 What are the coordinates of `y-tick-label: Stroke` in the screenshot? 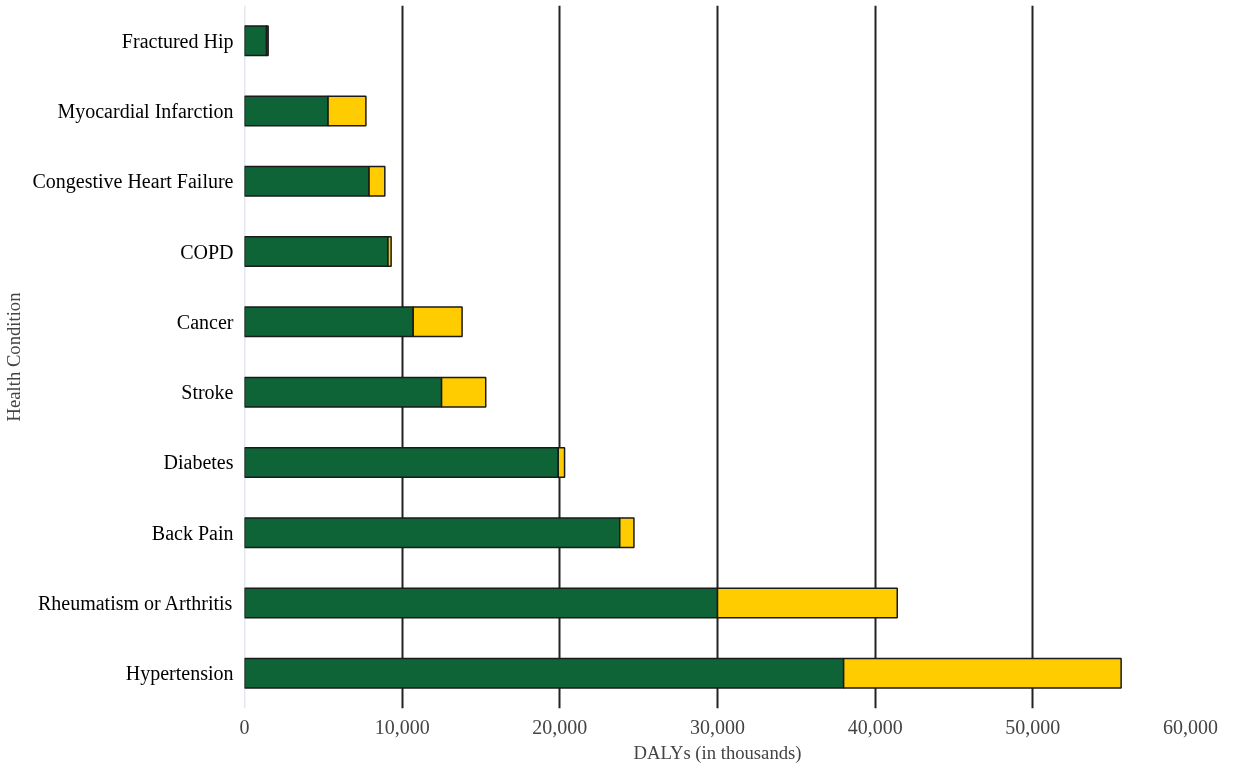 It's located at (207, 392).